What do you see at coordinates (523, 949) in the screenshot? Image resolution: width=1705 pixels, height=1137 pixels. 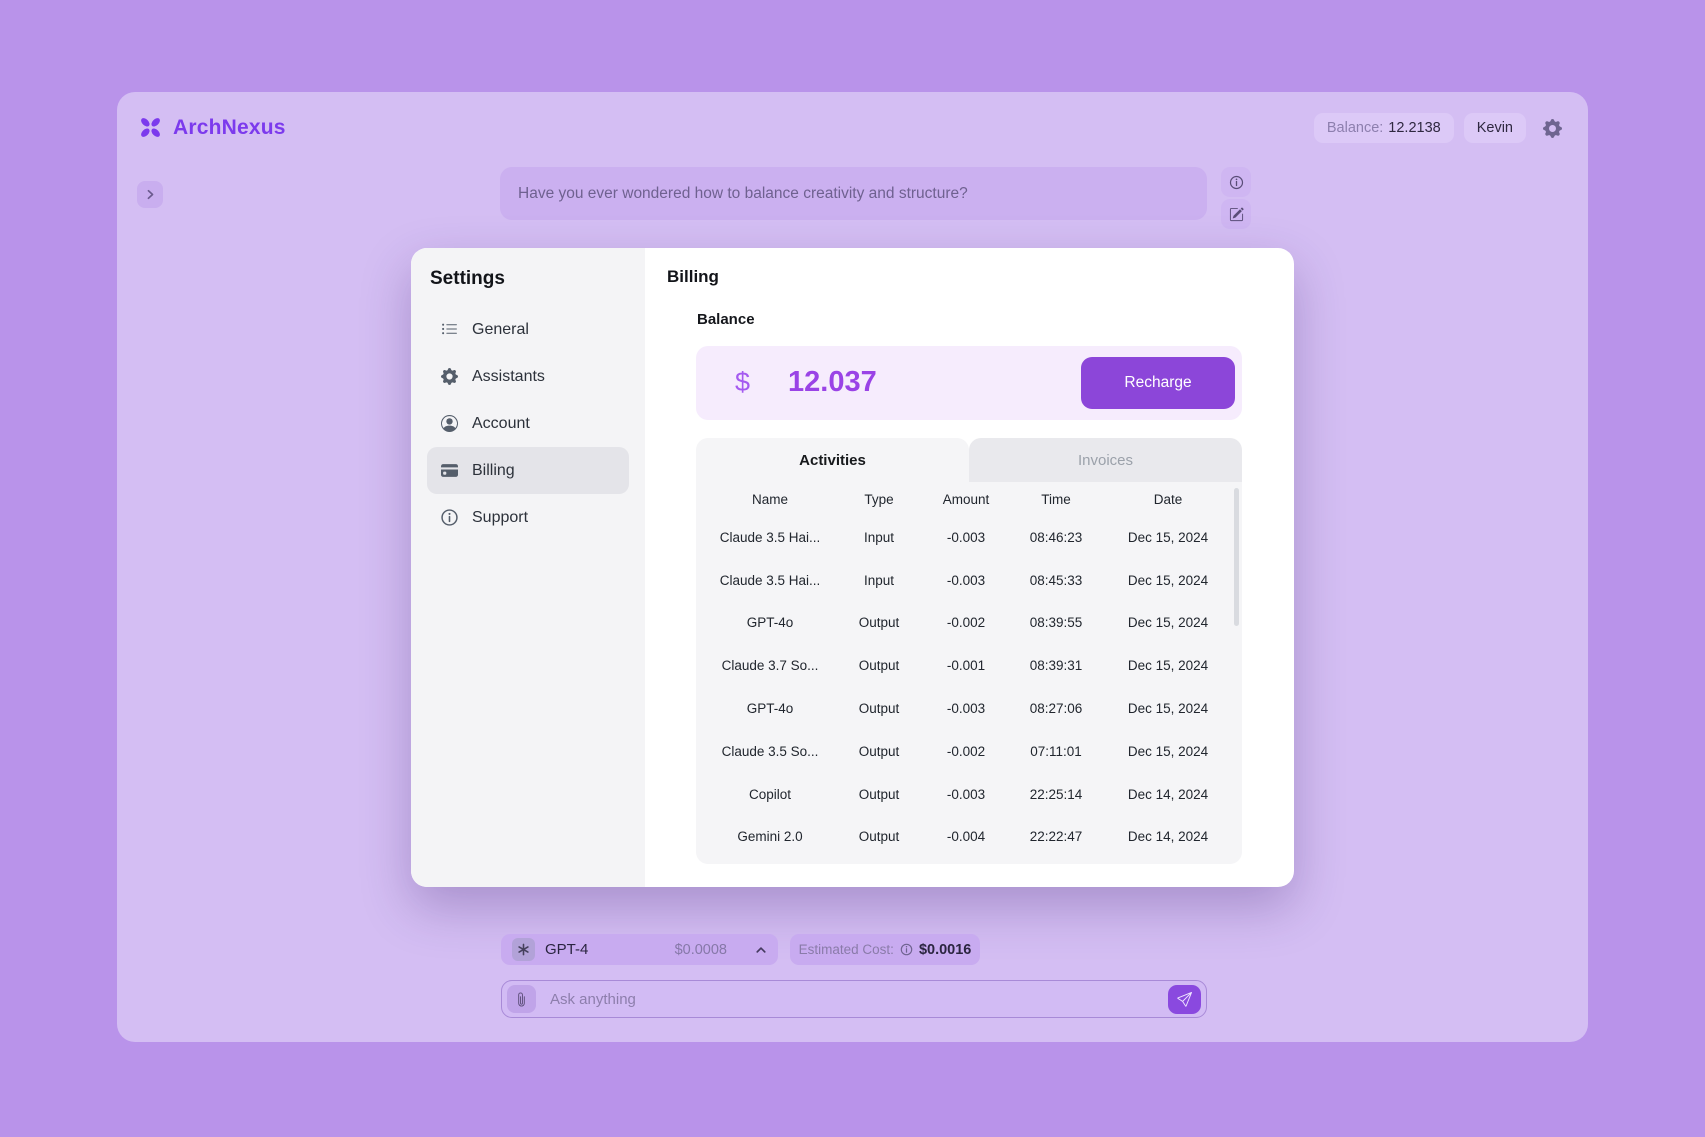 I see `openai-logo-icon` at bounding box center [523, 949].